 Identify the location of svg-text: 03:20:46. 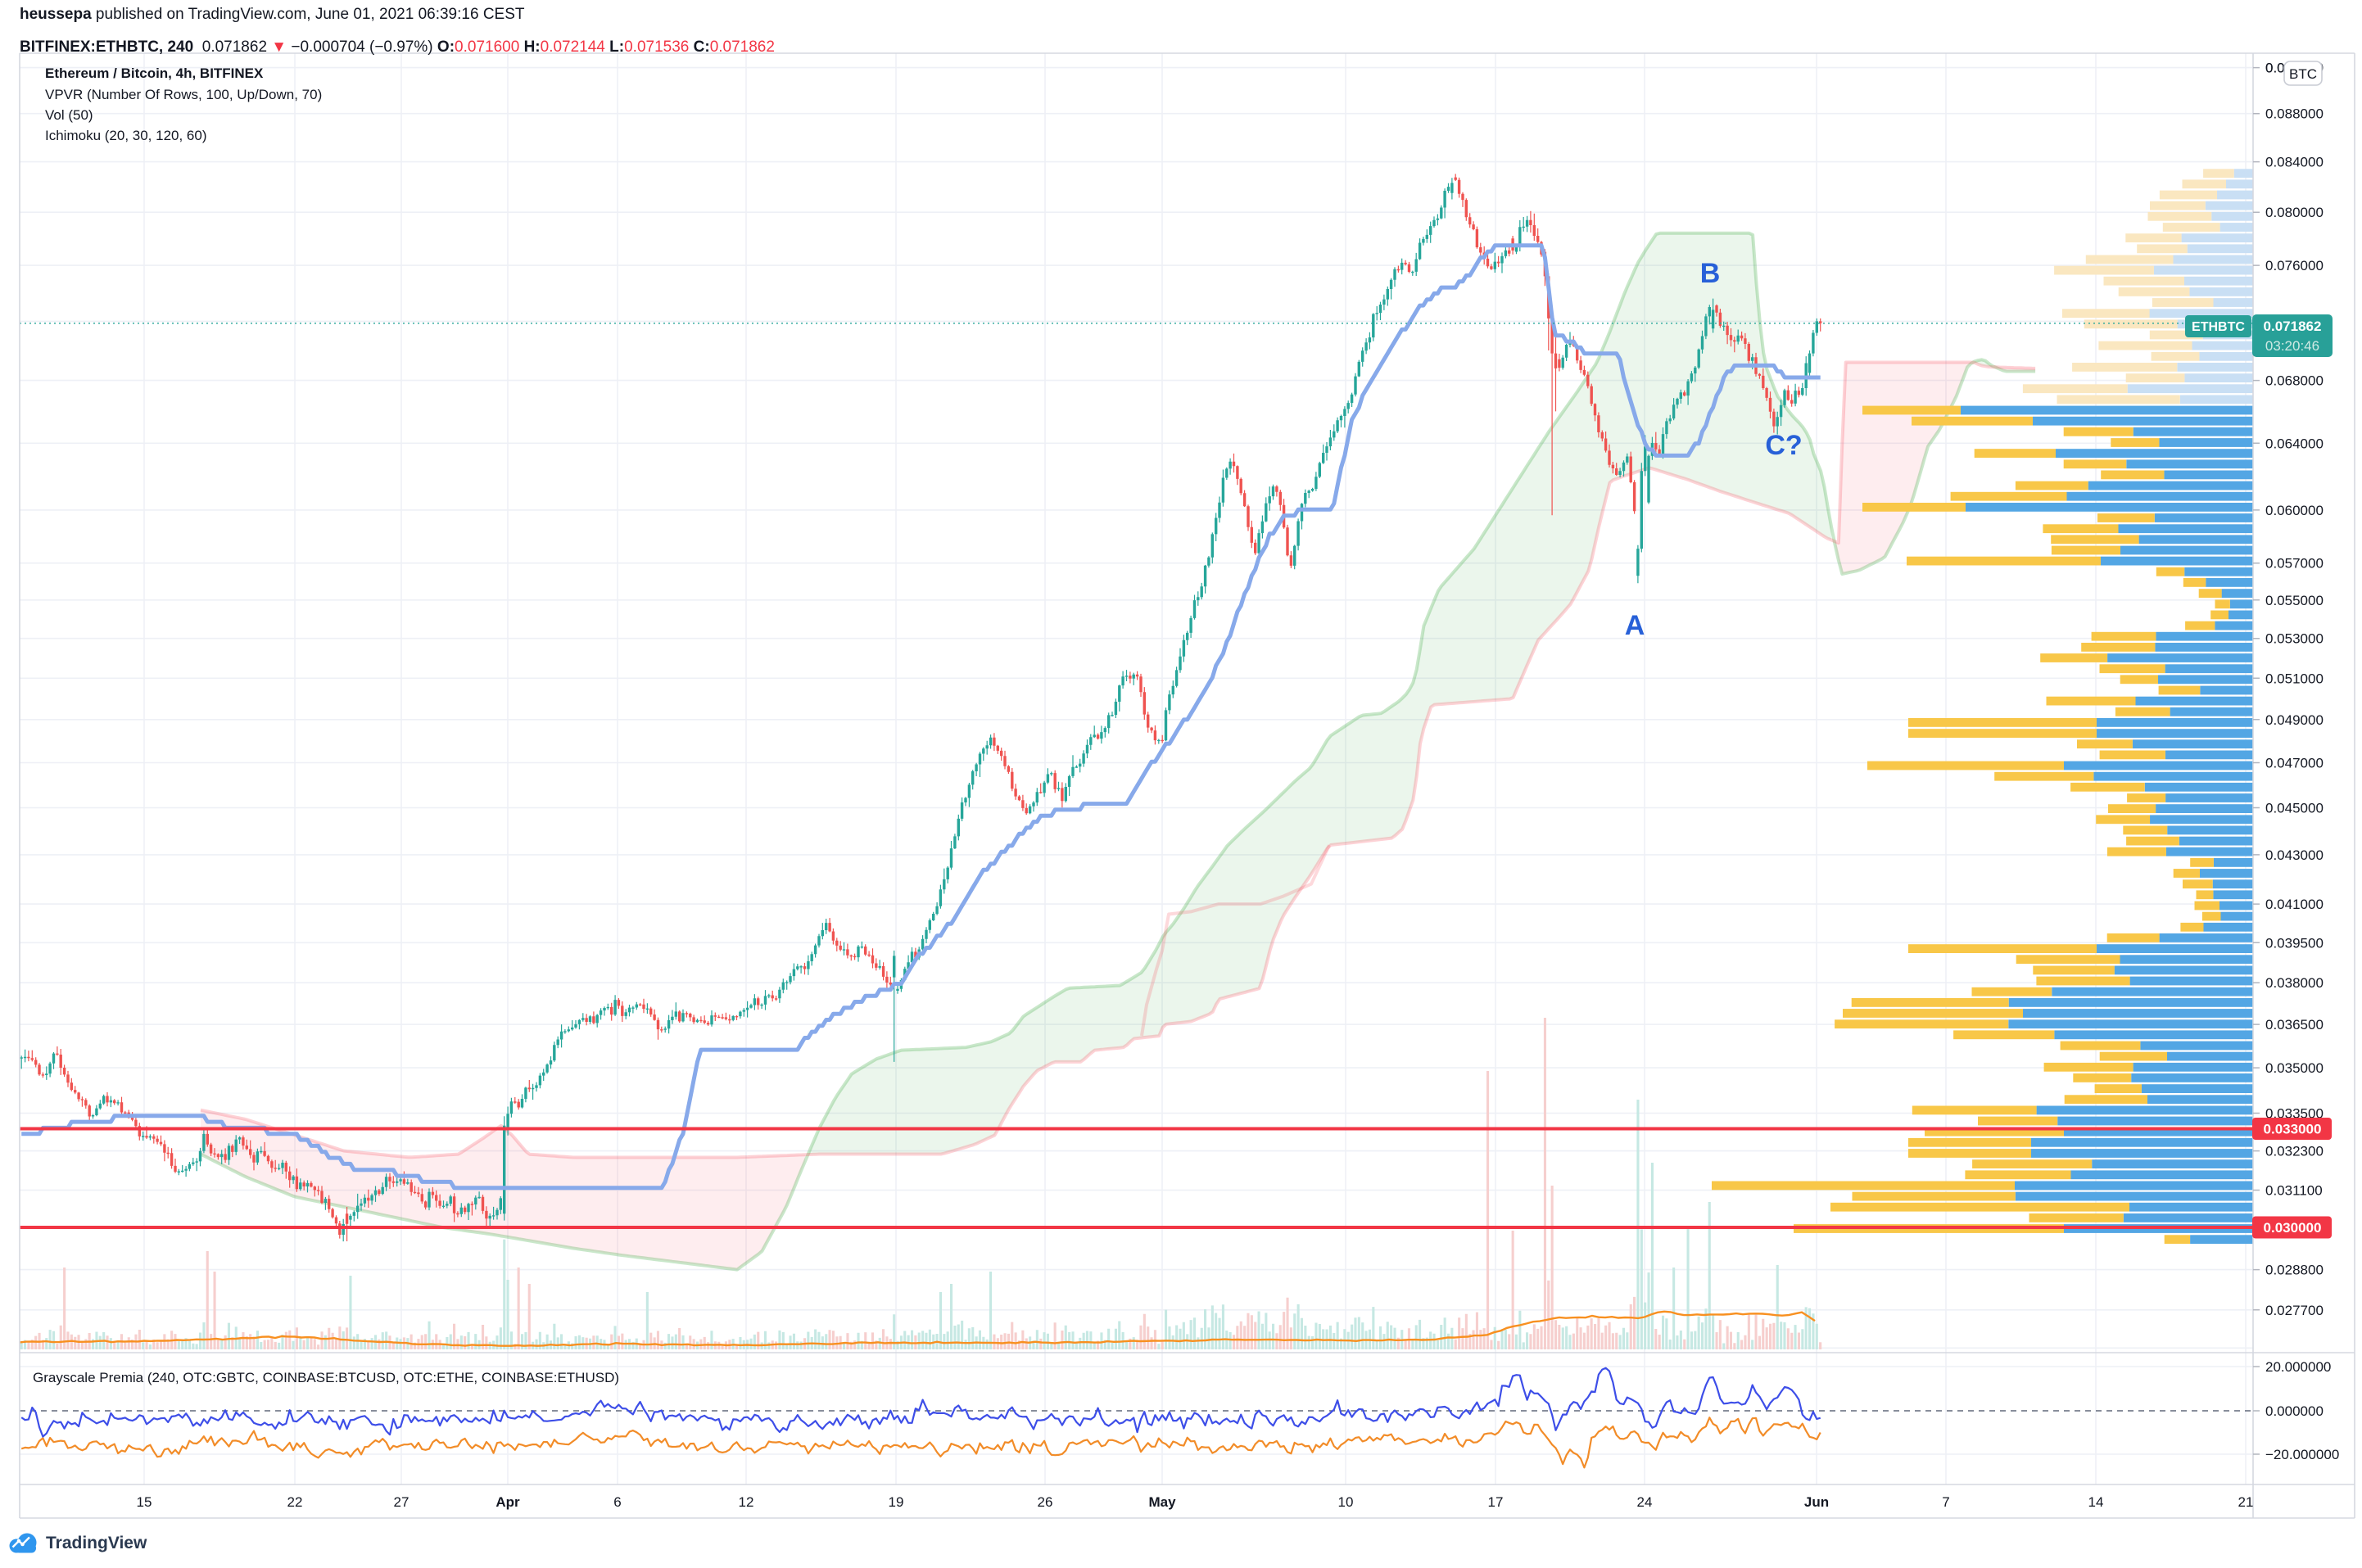
(2292, 346).